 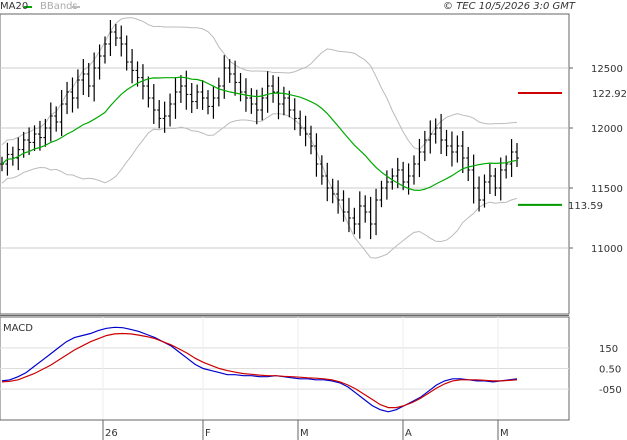 I want to click on price-tick-label: 11500, so click(x=607, y=189).